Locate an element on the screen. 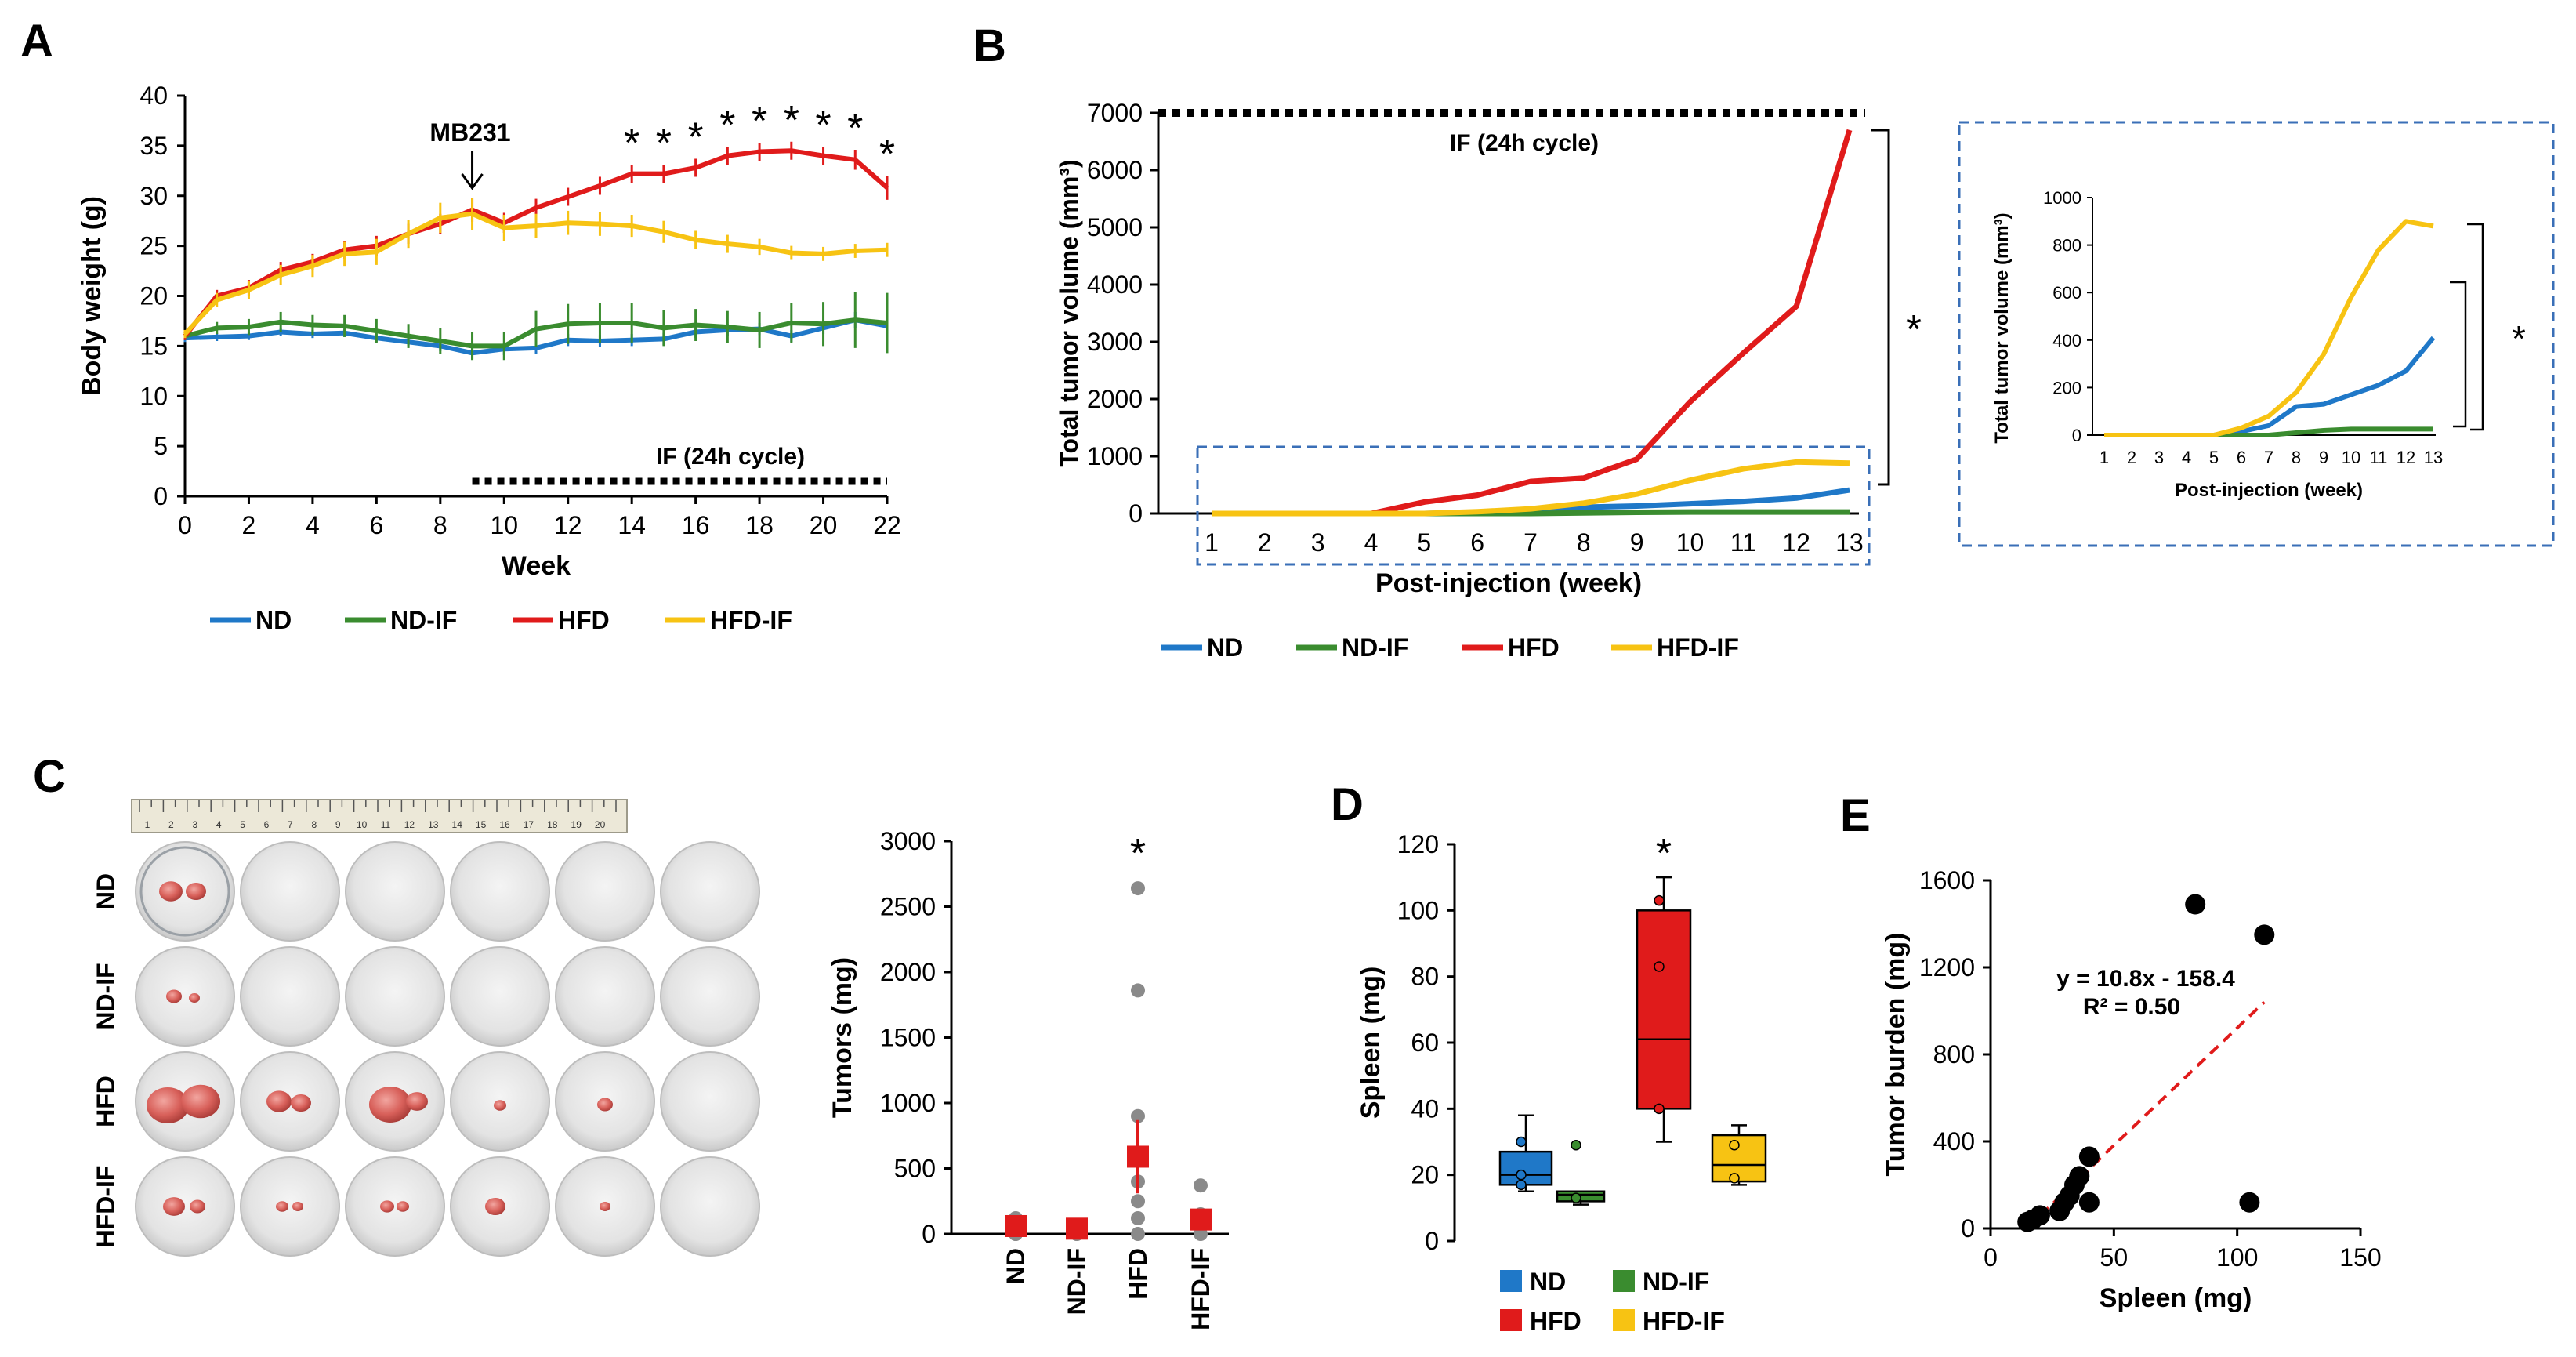 This screenshot has height=1357, width=2576. panel-a-series-hfd-if is located at coordinates (536, 268).